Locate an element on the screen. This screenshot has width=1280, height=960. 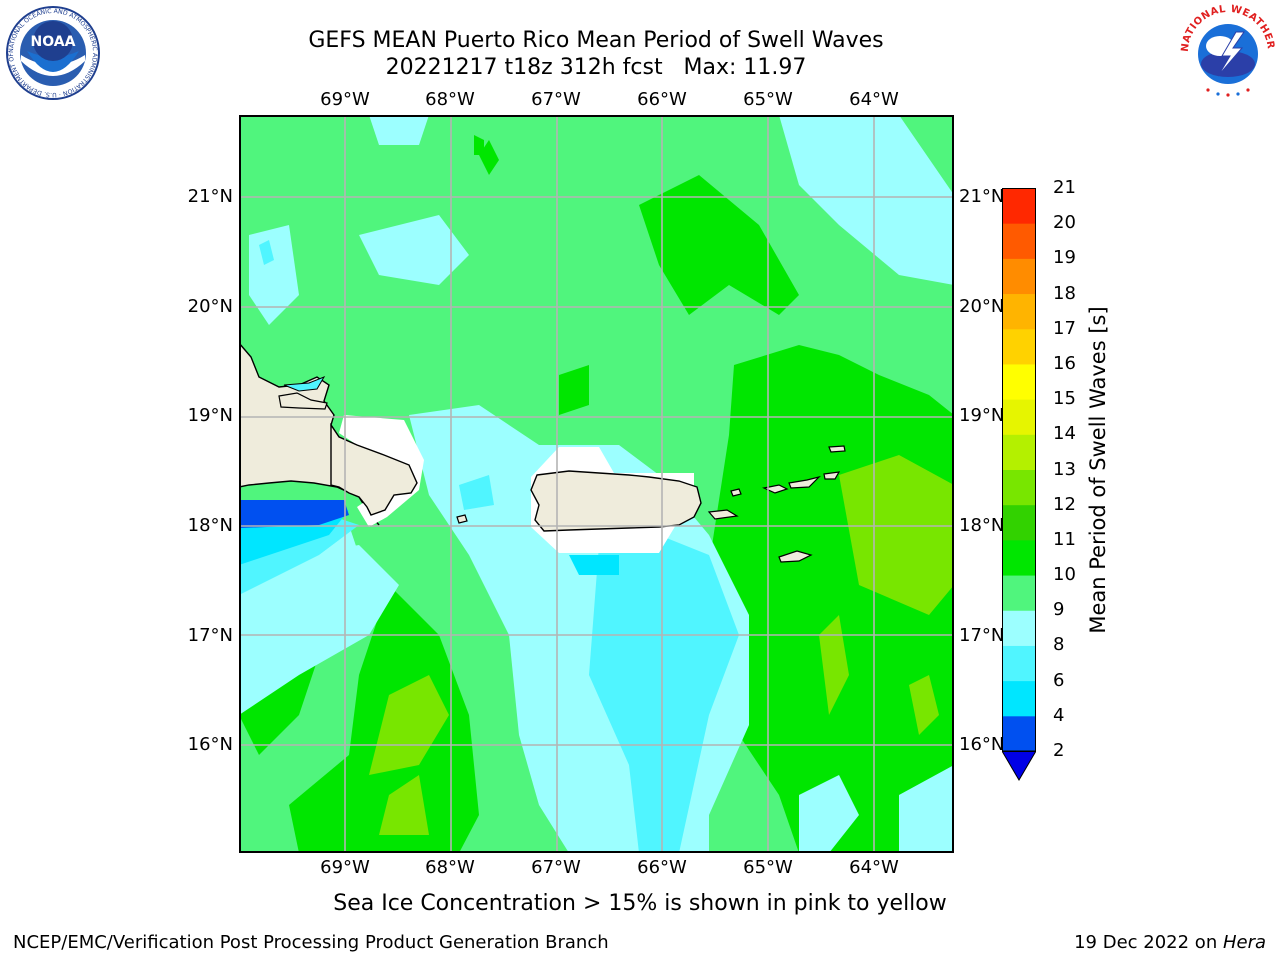
lon-label-bottom-64w: 64°W is located at coordinates (874, 867).